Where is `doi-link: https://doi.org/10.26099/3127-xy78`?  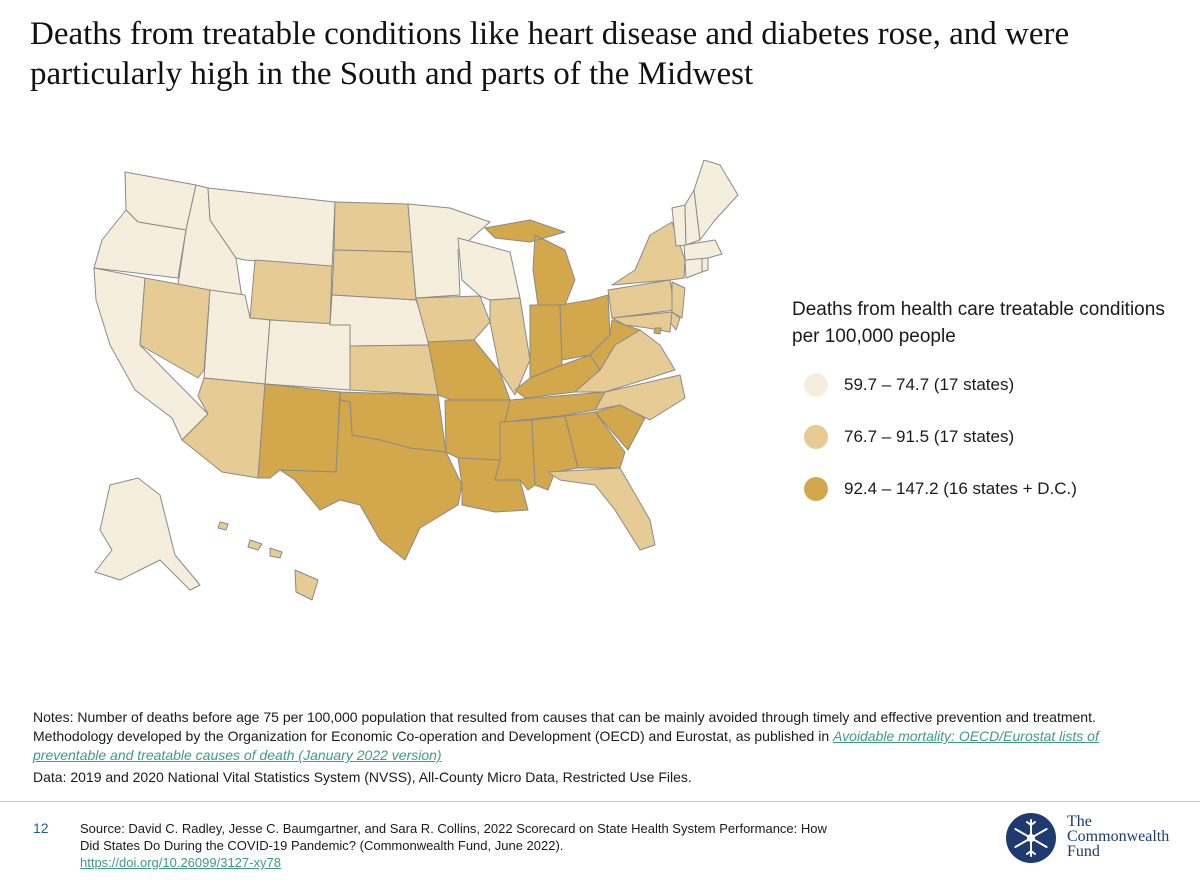 doi-link: https://doi.org/10.26099/3127-xy78 is located at coordinates (180, 862).